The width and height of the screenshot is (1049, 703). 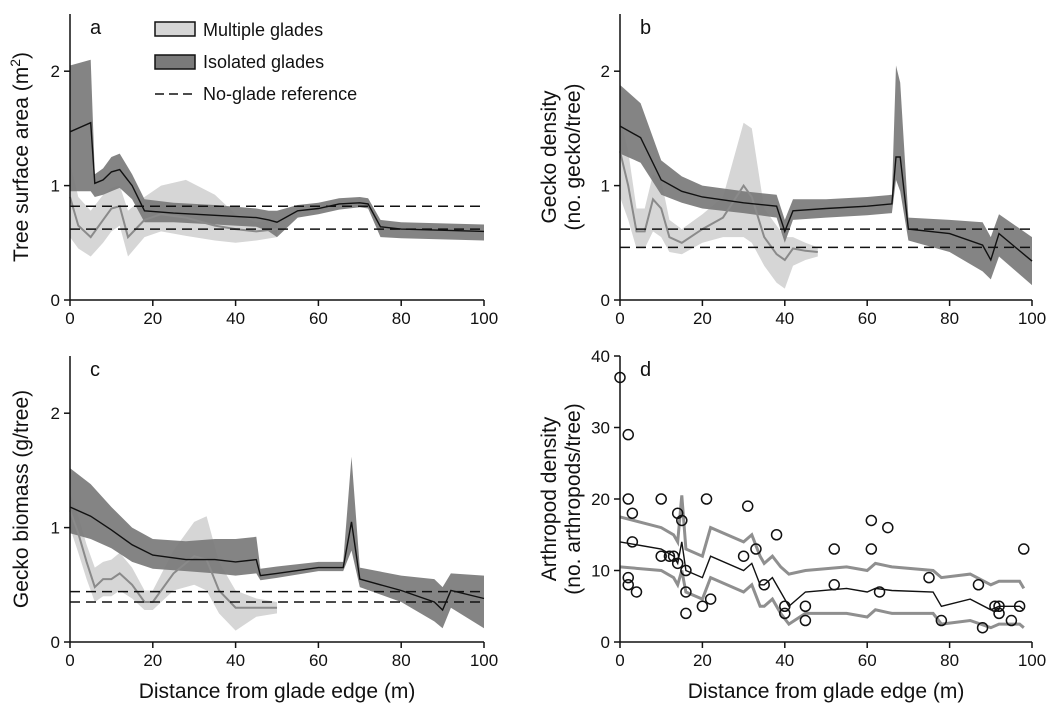 What do you see at coordinates (175, 62) in the screenshot?
I see `legend-swatch-isolated` at bounding box center [175, 62].